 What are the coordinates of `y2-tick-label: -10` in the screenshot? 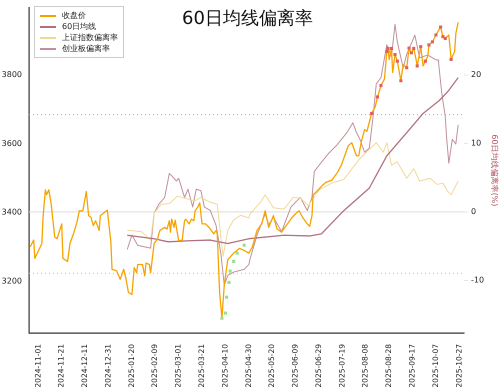 It's located at (477, 279).